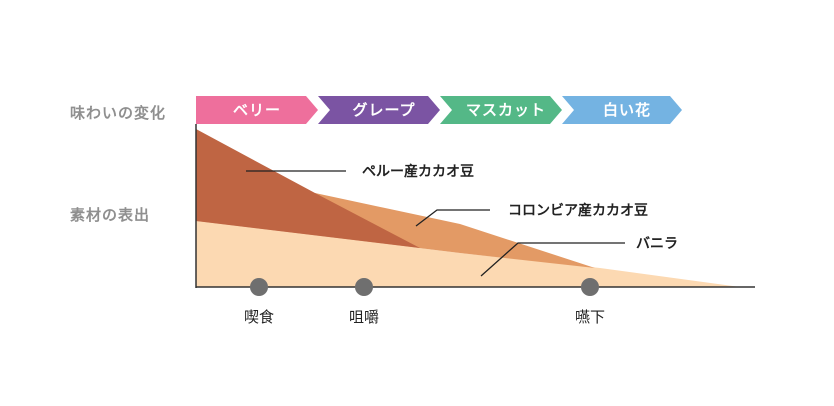  I want to click on stage-arrow-white-flower, so click(622, 110).